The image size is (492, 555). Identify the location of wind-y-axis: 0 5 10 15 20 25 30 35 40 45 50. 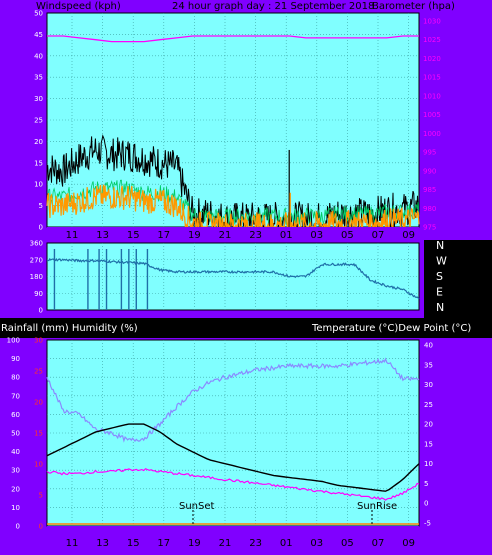
(38, 121).